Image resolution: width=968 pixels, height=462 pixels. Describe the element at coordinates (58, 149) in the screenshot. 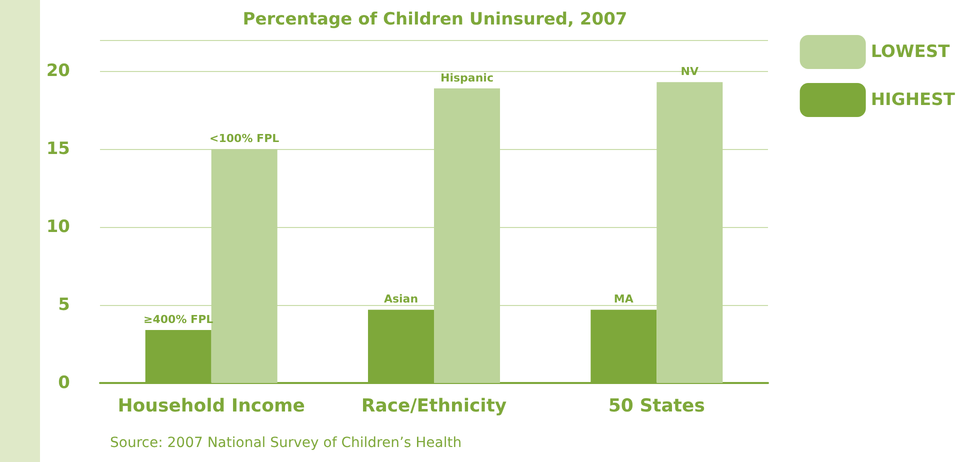

I see `y-tick-label: 15` at that location.